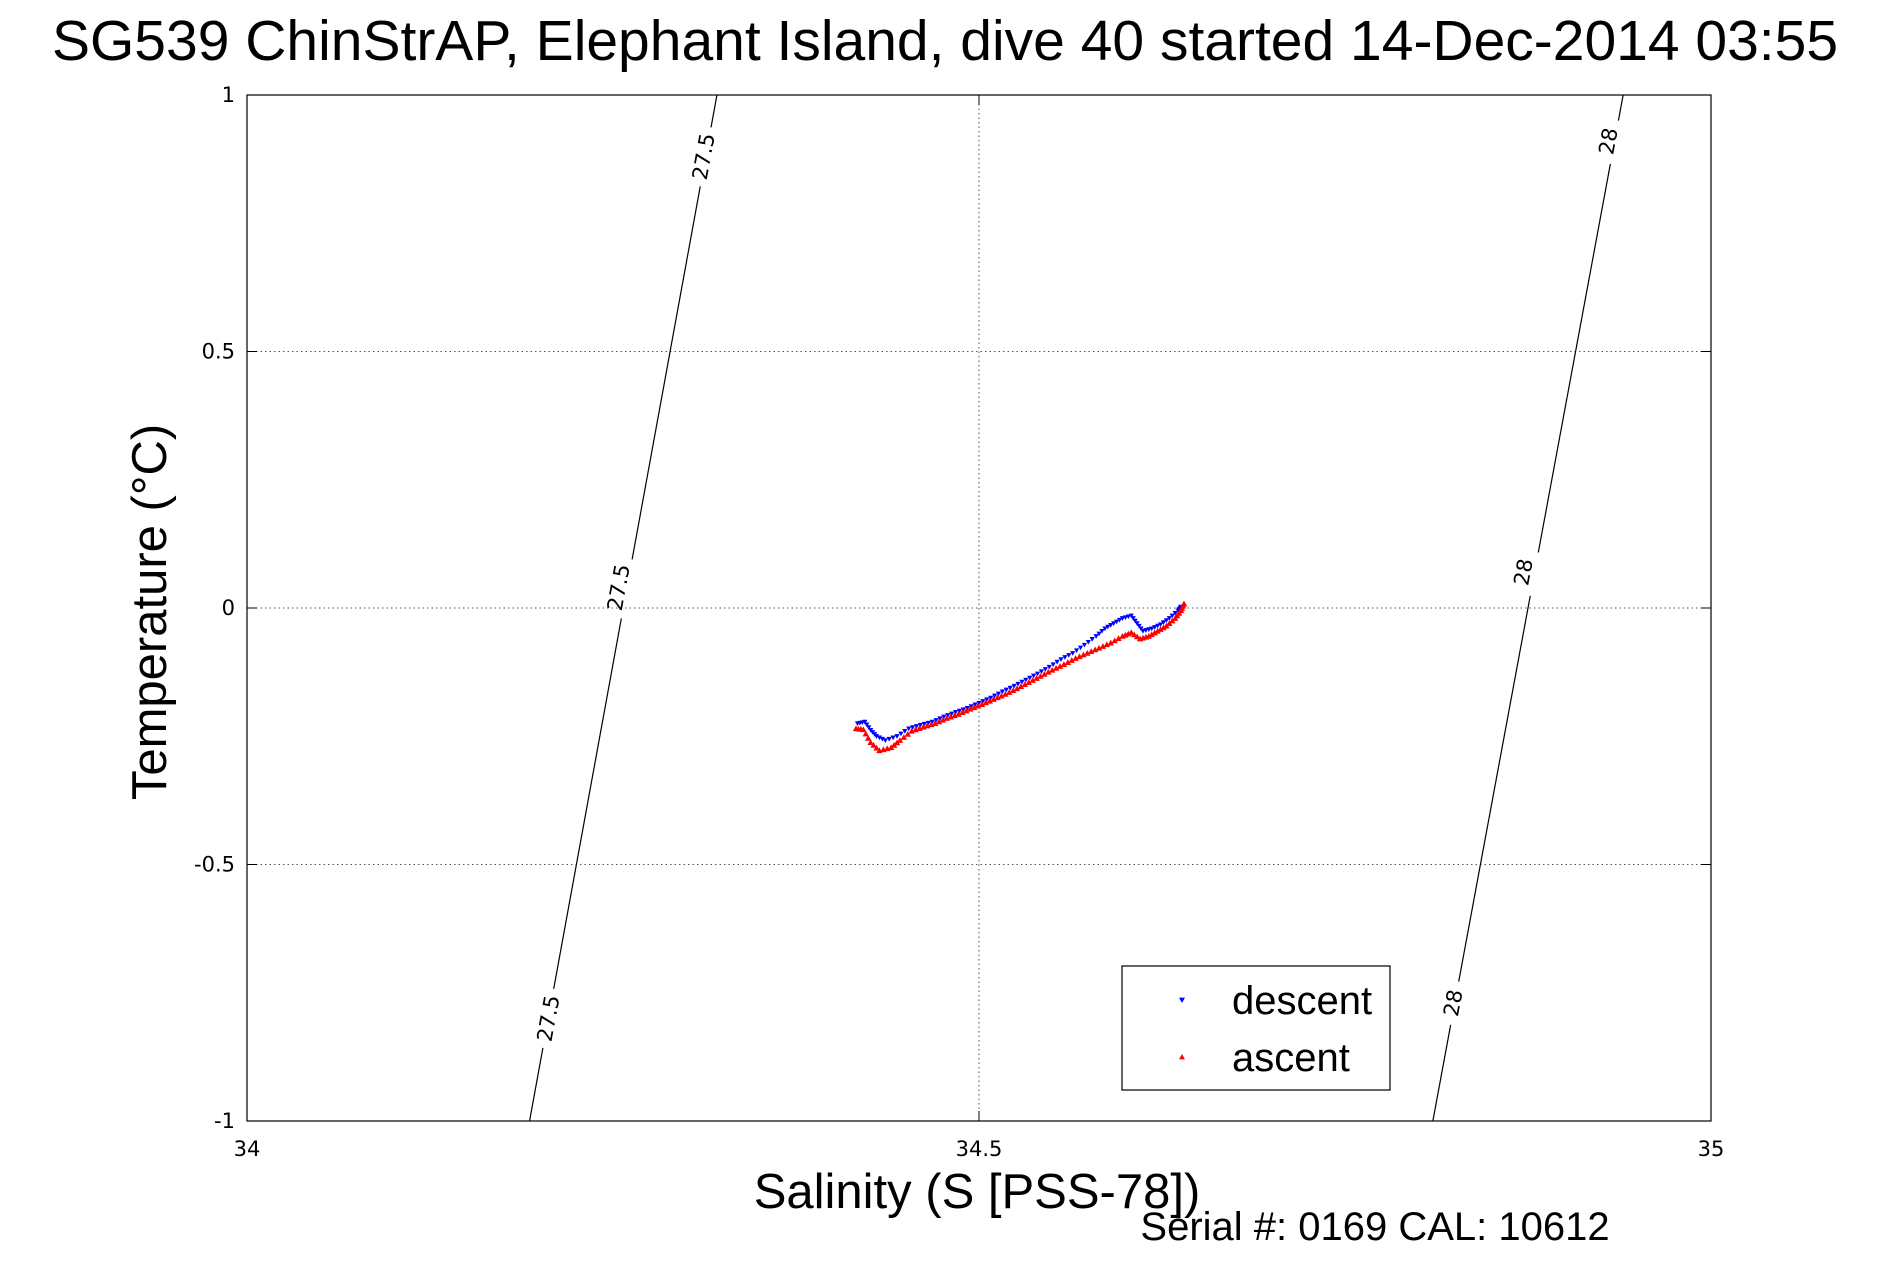 This screenshot has width=1891, height=1262. I want to click on y-tick-label: -0.5, so click(214, 865).